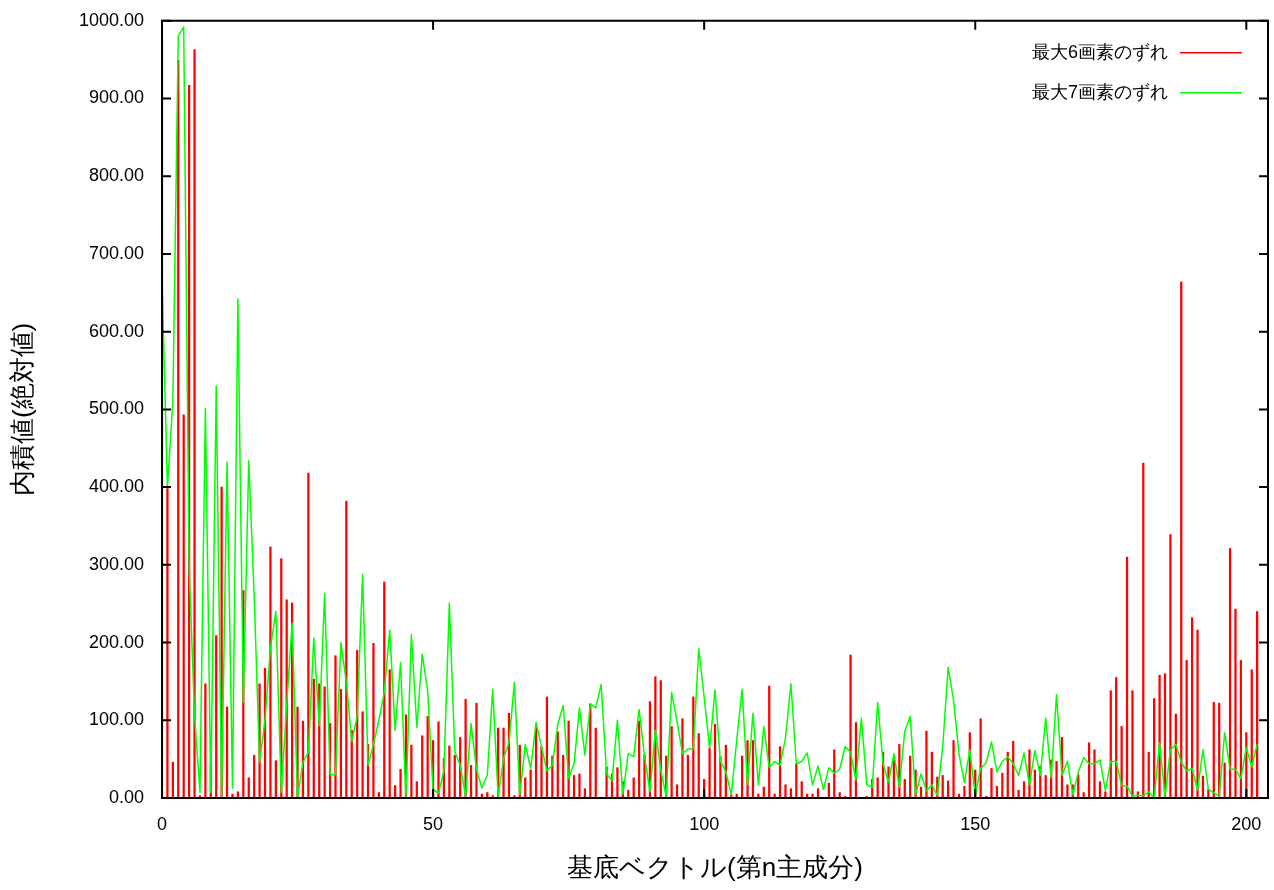 The width and height of the screenshot is (1274, 890). I want to click on y-tick-label: 300.00, so click(116, 563).